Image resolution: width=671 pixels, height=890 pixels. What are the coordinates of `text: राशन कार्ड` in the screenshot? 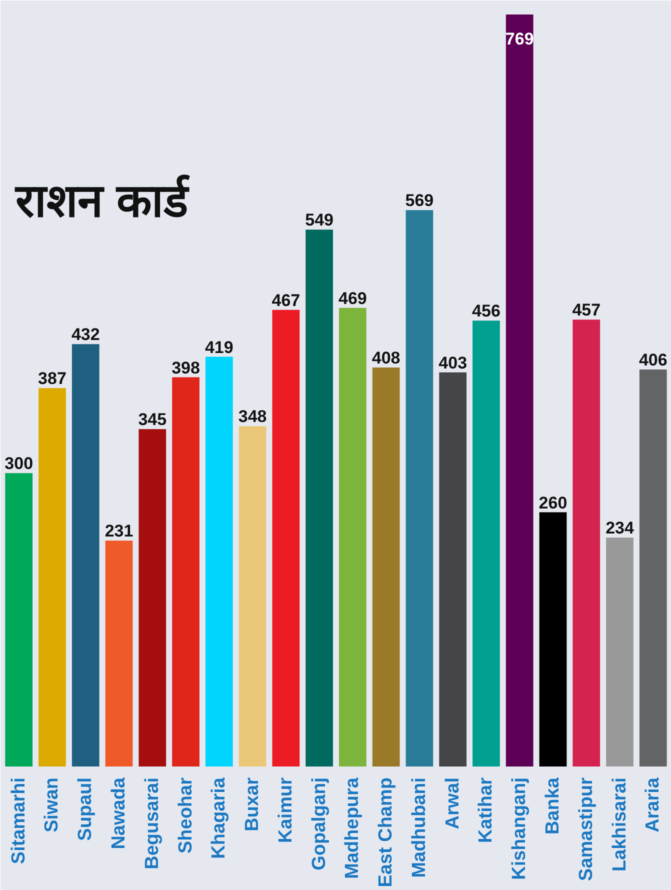 It's located at (102, 200).